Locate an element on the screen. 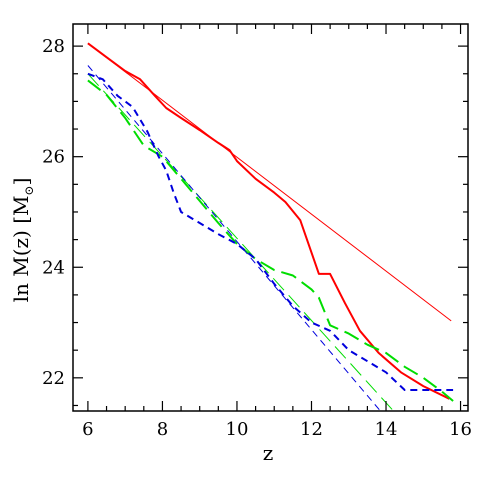 The height and width of the screenshot is (485, 485). x-tick-label: 10 is located at coordinates (237, 429).